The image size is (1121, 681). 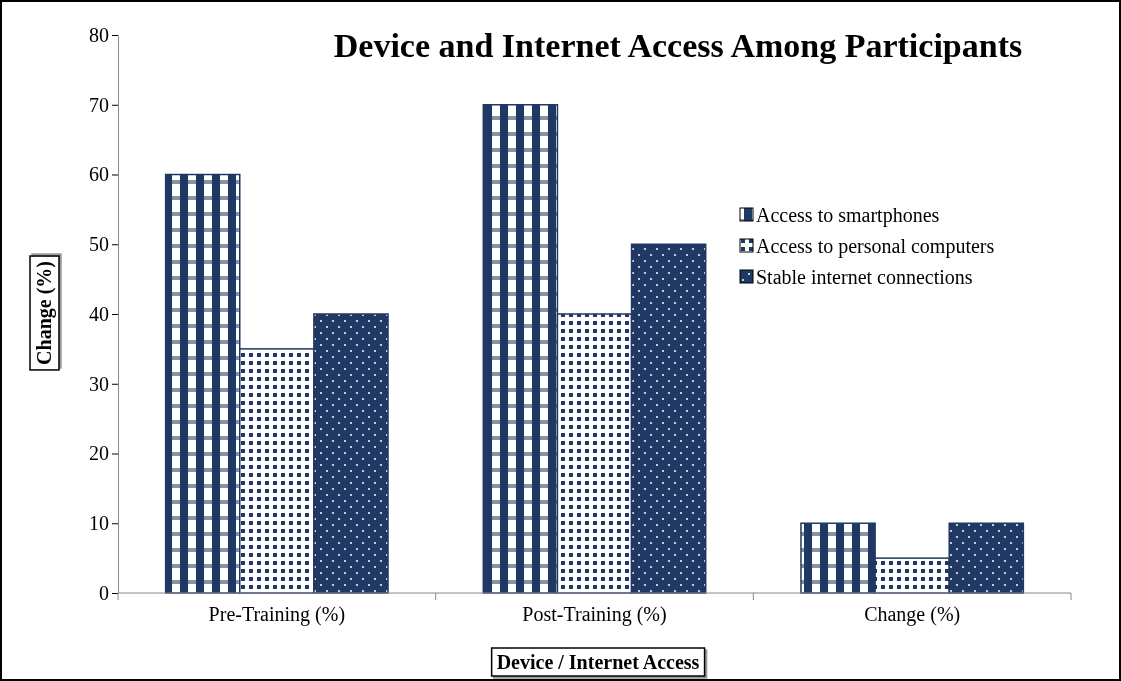 I want to click on chart-title: Device and Internet Access Among Participants, so click(x=678, y=45).